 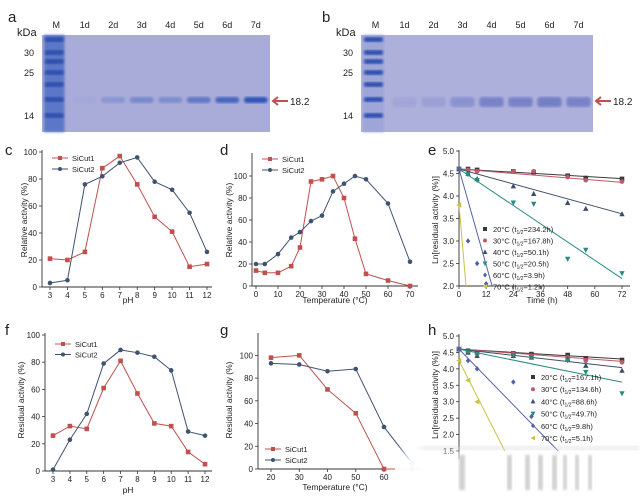 What do you see at coordinates (128, 300) in the screenshot?
I see `x-axis-label: pH` at bounding box center [128, 300].